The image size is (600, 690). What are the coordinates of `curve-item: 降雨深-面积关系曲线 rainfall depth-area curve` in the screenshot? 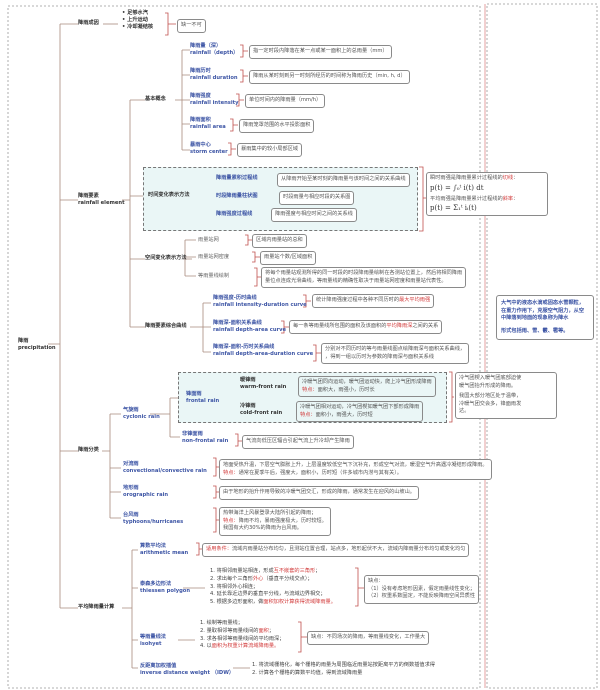 It's located at (250, 327).